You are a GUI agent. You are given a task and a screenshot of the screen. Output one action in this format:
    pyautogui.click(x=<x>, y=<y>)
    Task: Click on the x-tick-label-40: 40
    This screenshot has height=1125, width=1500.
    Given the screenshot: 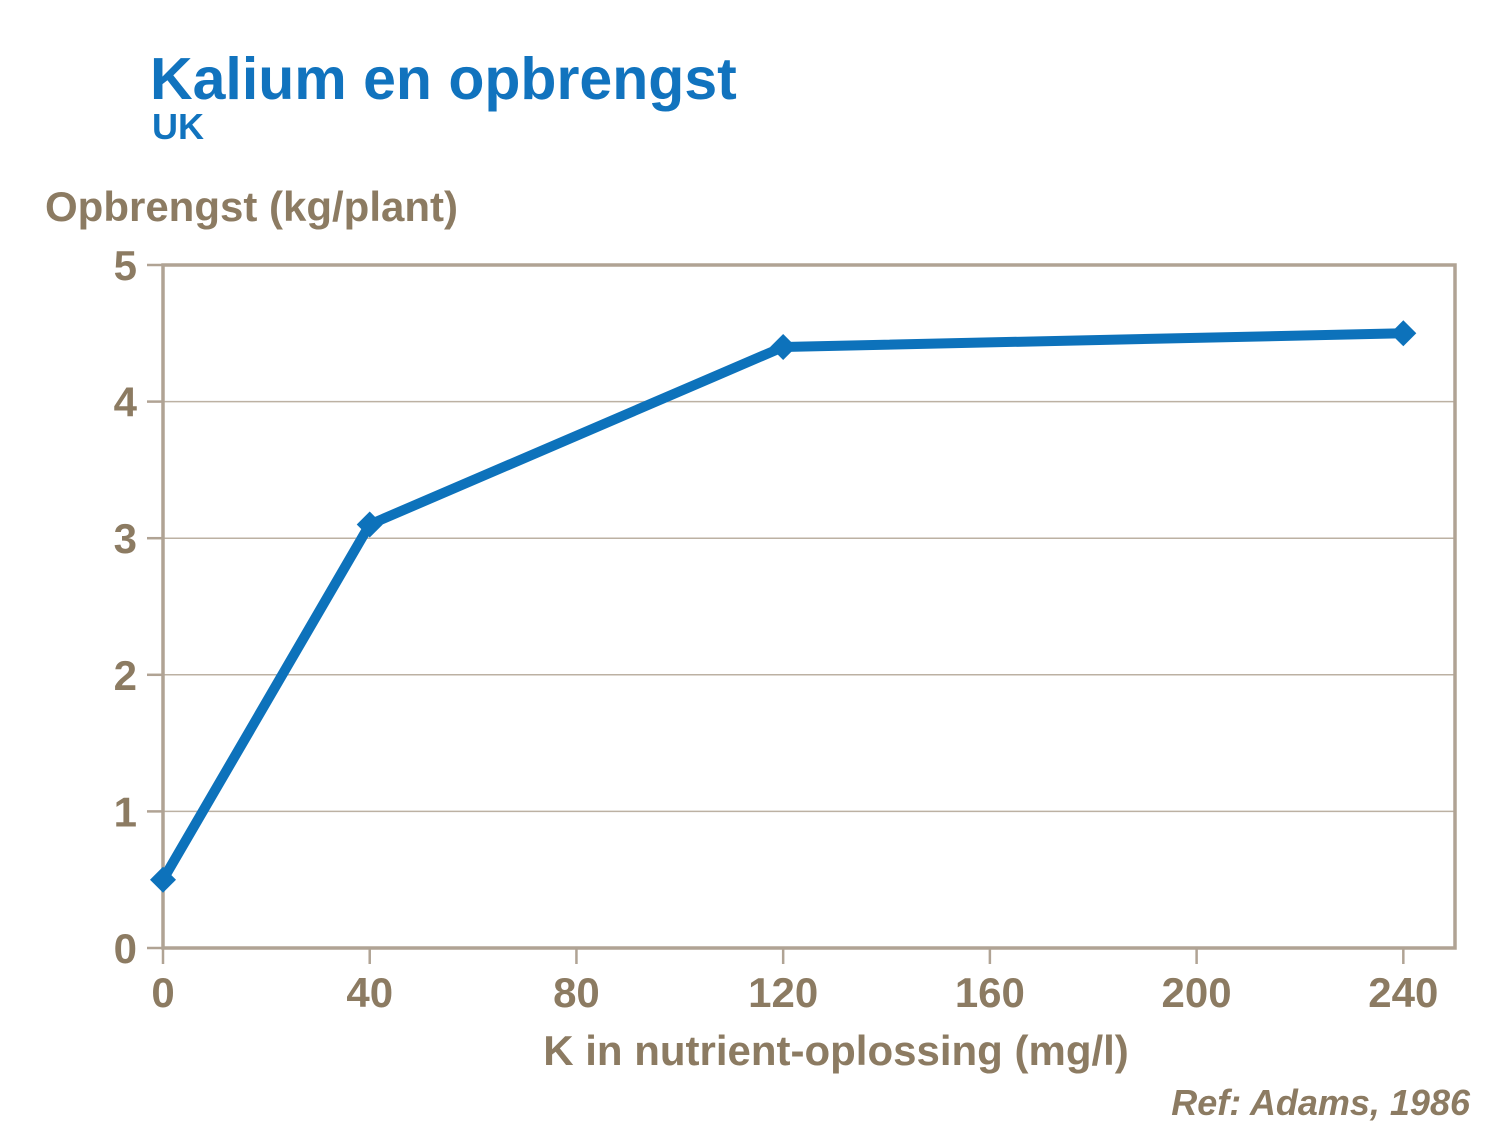 What is the action you would take?
    pyautogui.click(x=369, y=992)
    